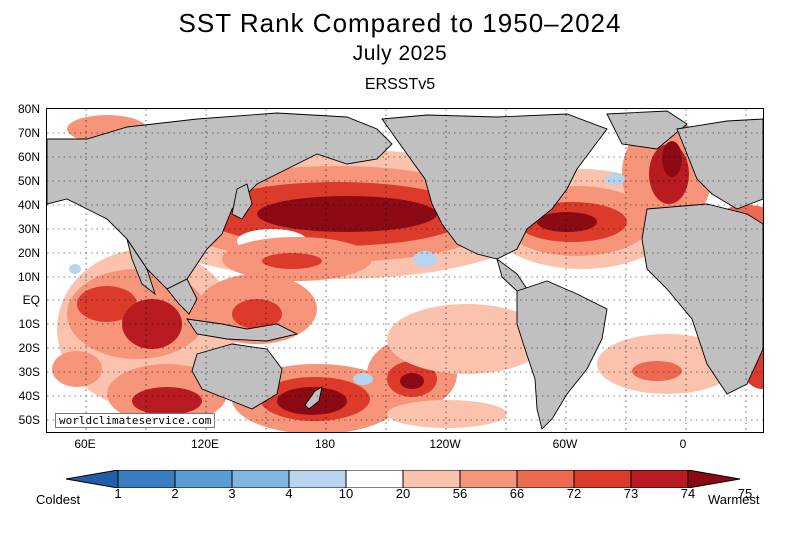 This screenshot has height=535, width=800. Describe the element at coordinates (28, 277) in the screenshot. I see `lat-label: 10N` at that location.